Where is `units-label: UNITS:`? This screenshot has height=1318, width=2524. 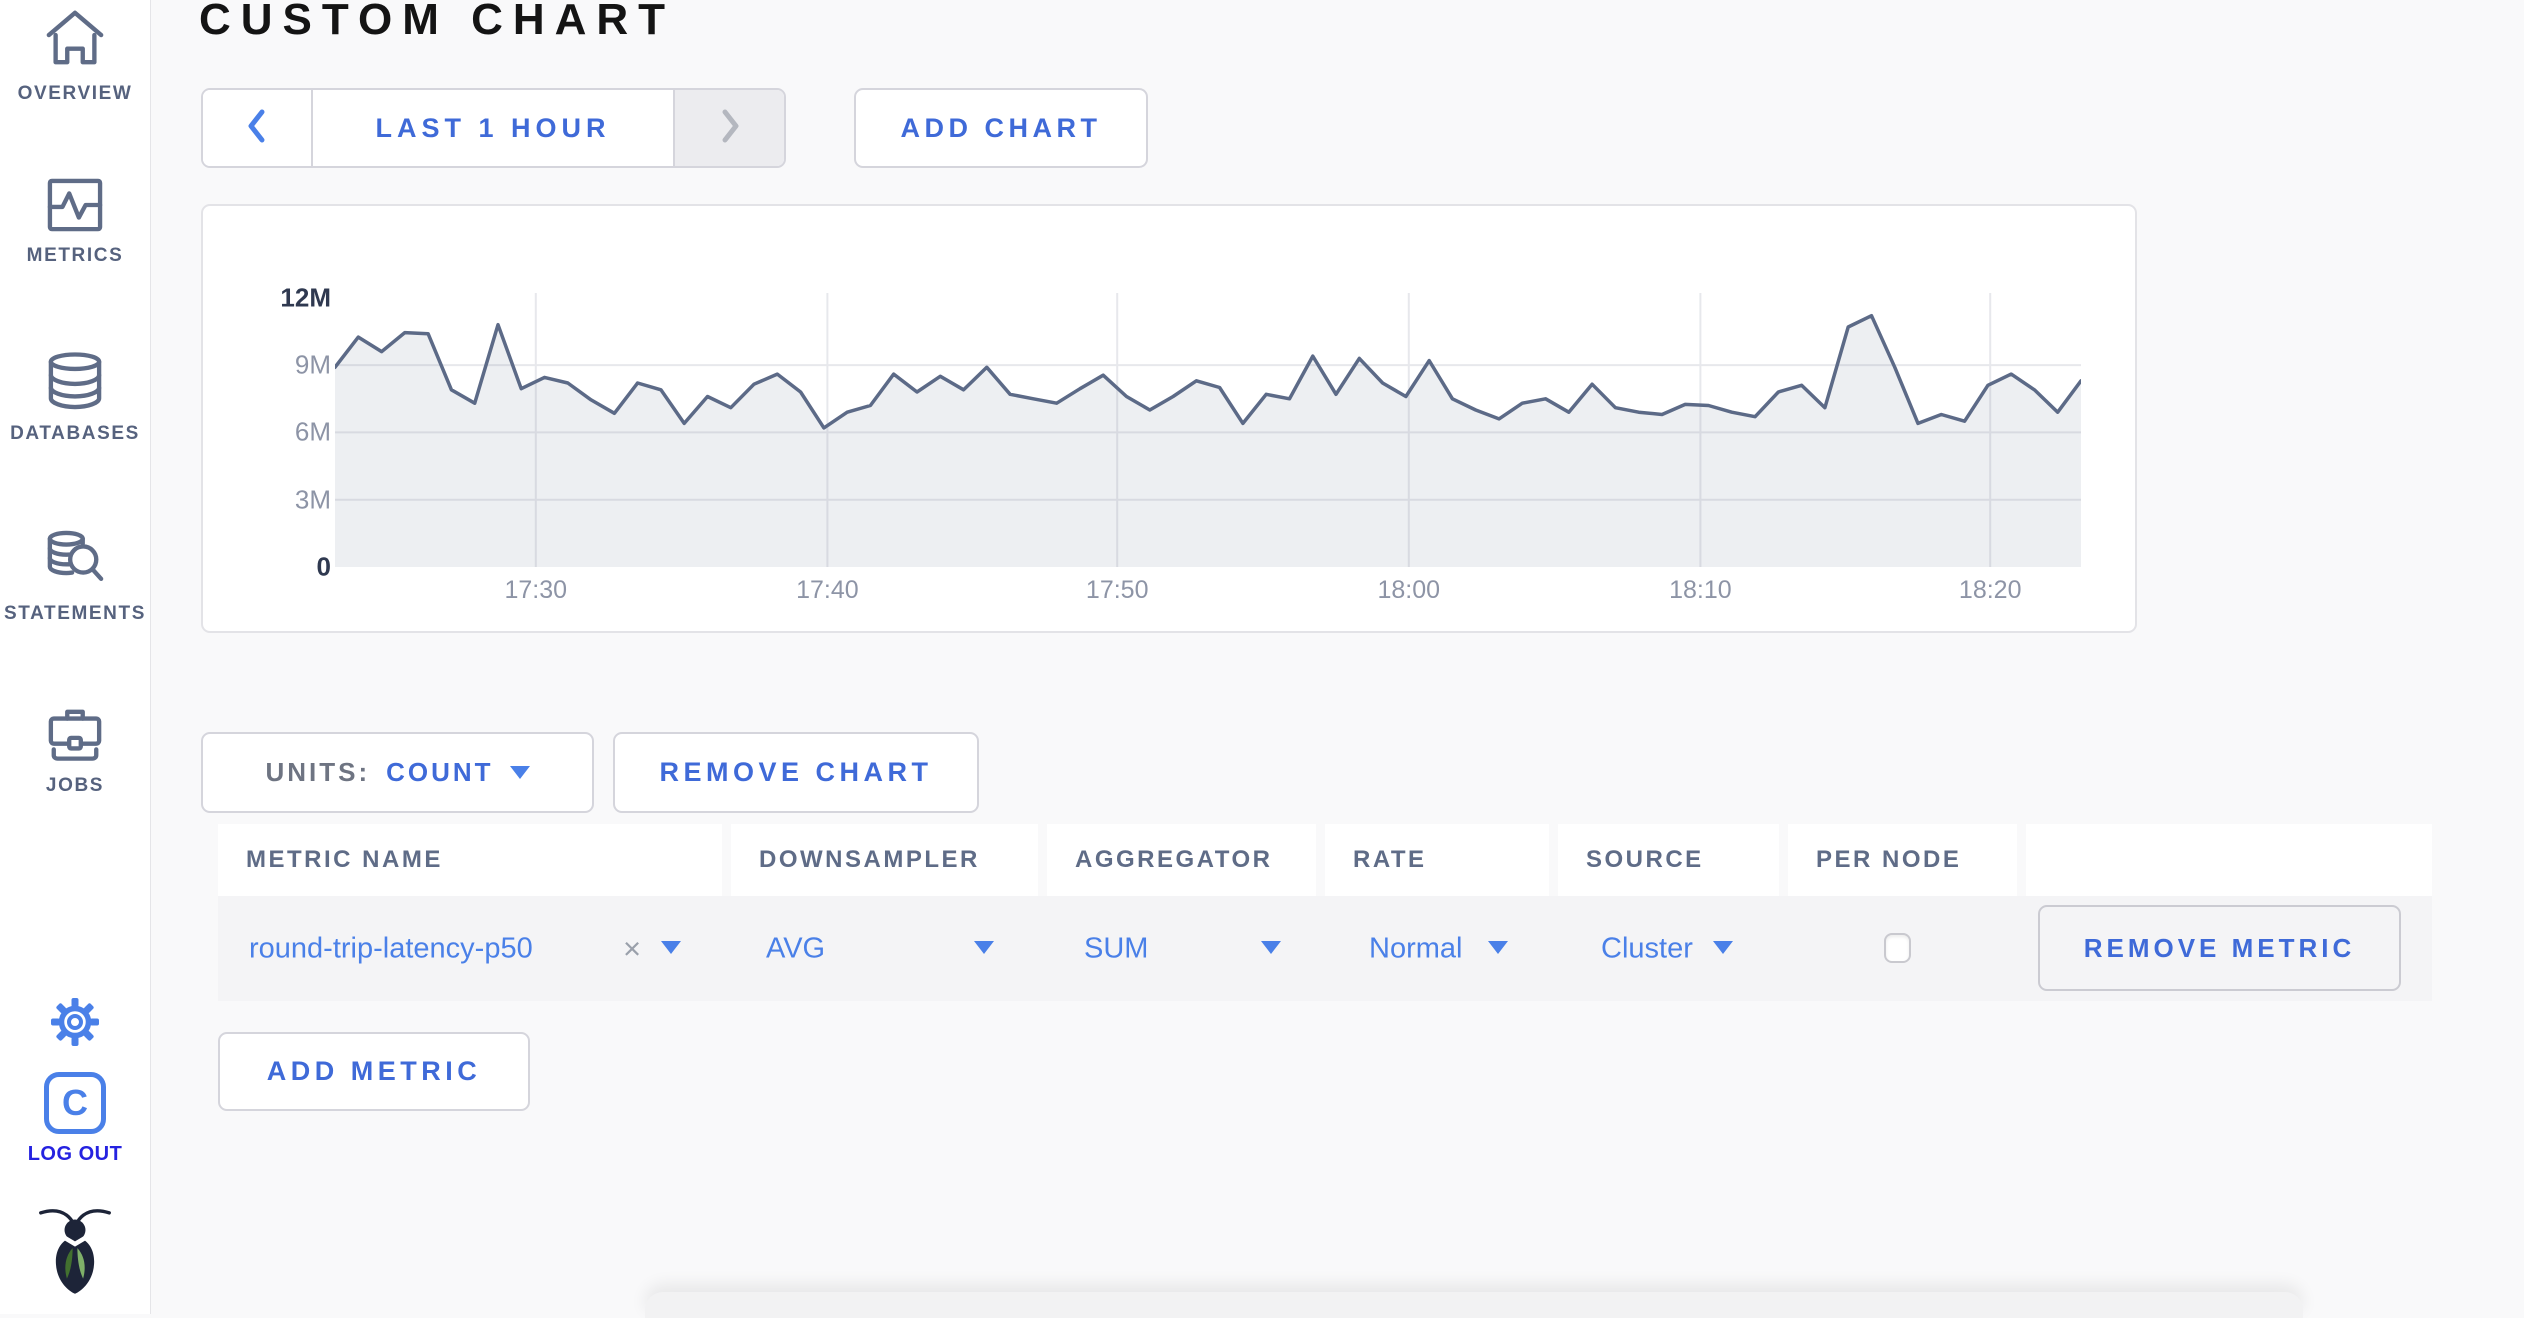 units-label: UNITS: is located at coordinates (318, 772).